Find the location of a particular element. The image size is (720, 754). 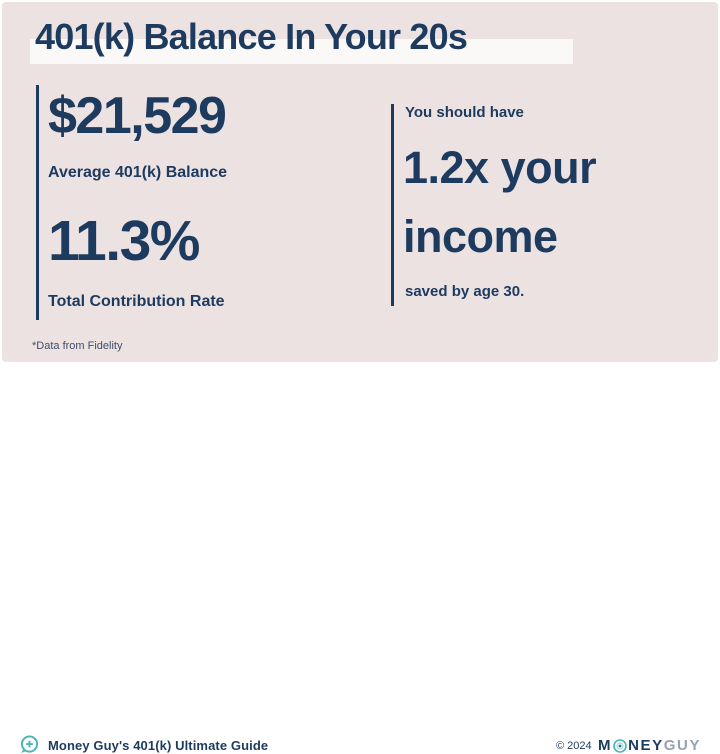

contribution-rate-label: Total Contribution Rate is located at coordinates (136, 301).